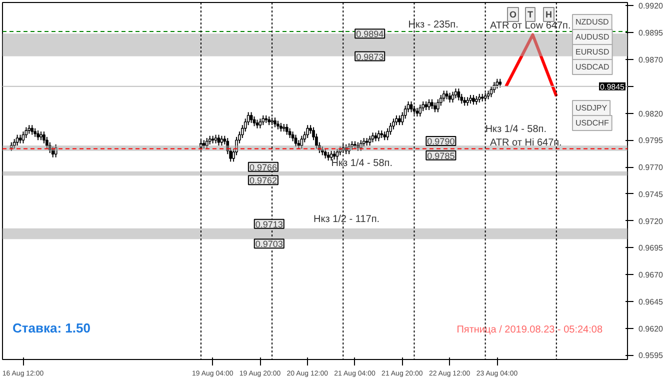  I want to click on annotation: Нкз - 235п., so click(433, 24).